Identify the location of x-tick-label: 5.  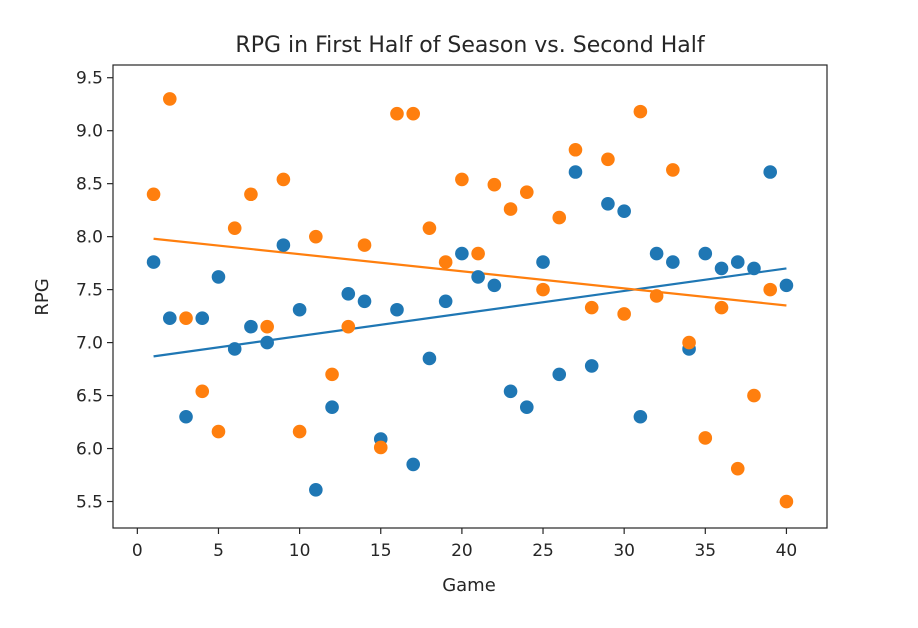
(218, 551).